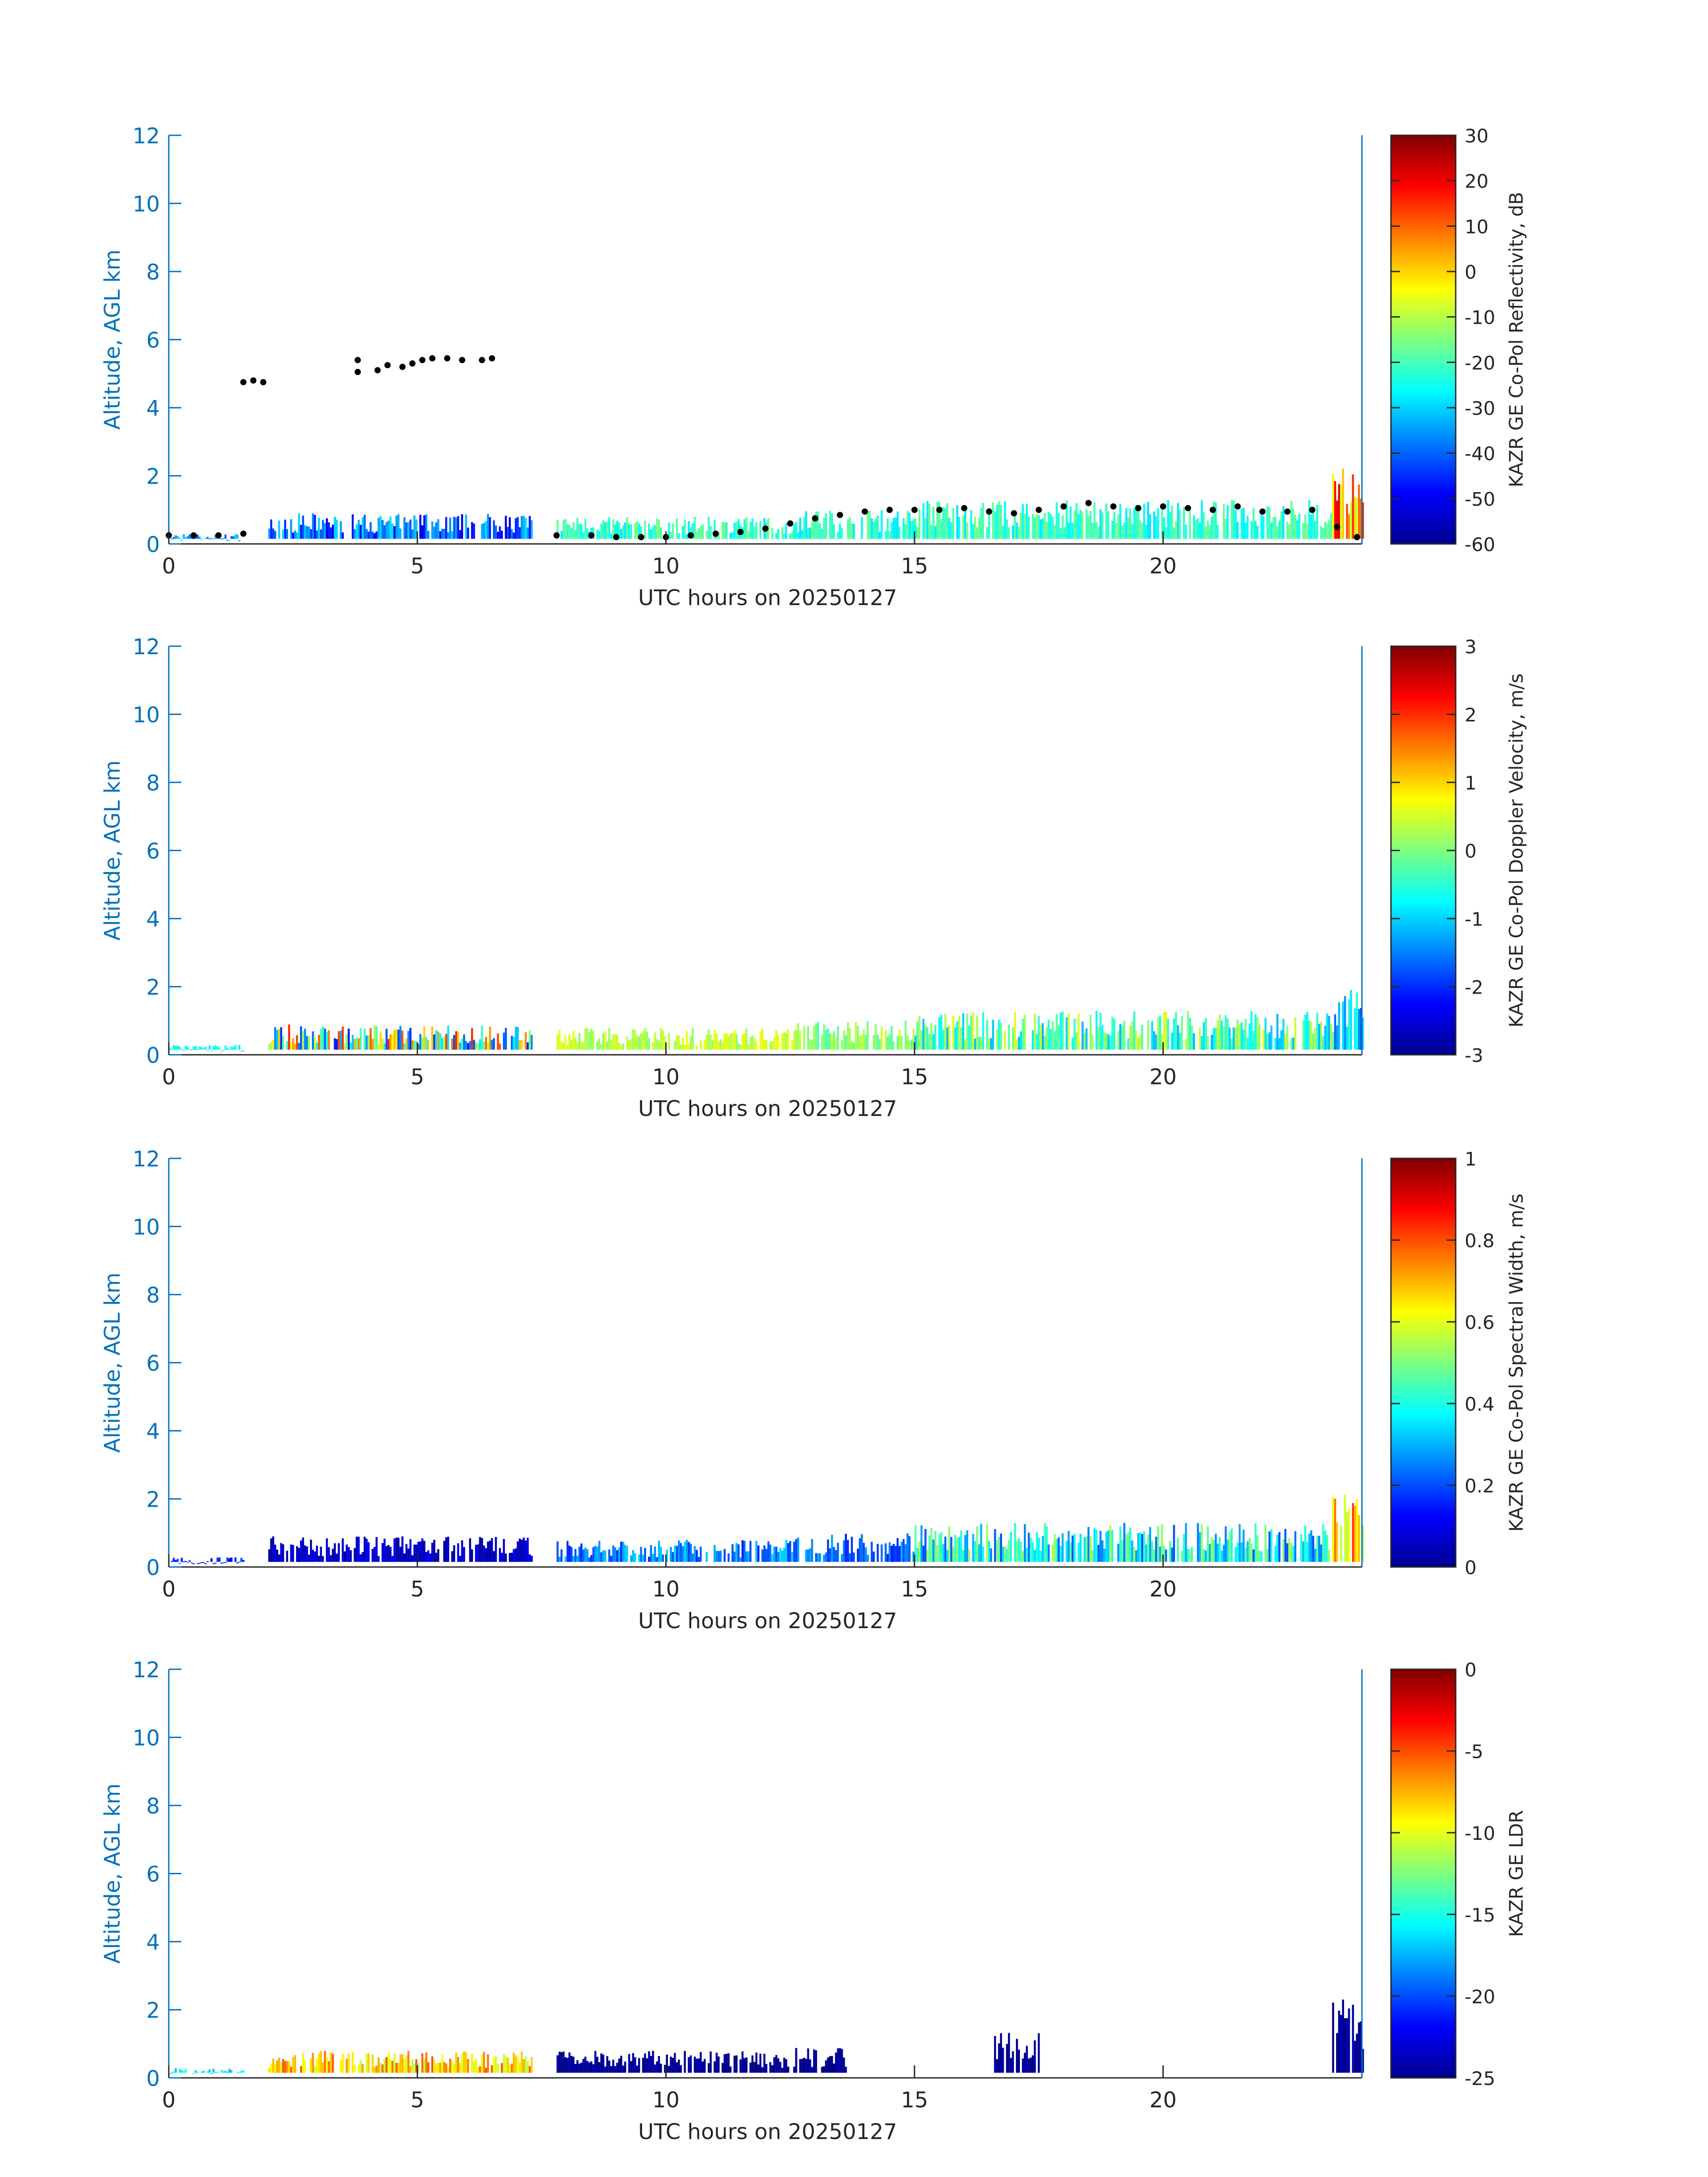 This screenshot has width=1708, height=2177. What do you see at coordinates (1480, 1915) in the screenshot?
I see `colorbar-tick-label: -15` at bounding box center [1480, 1915].